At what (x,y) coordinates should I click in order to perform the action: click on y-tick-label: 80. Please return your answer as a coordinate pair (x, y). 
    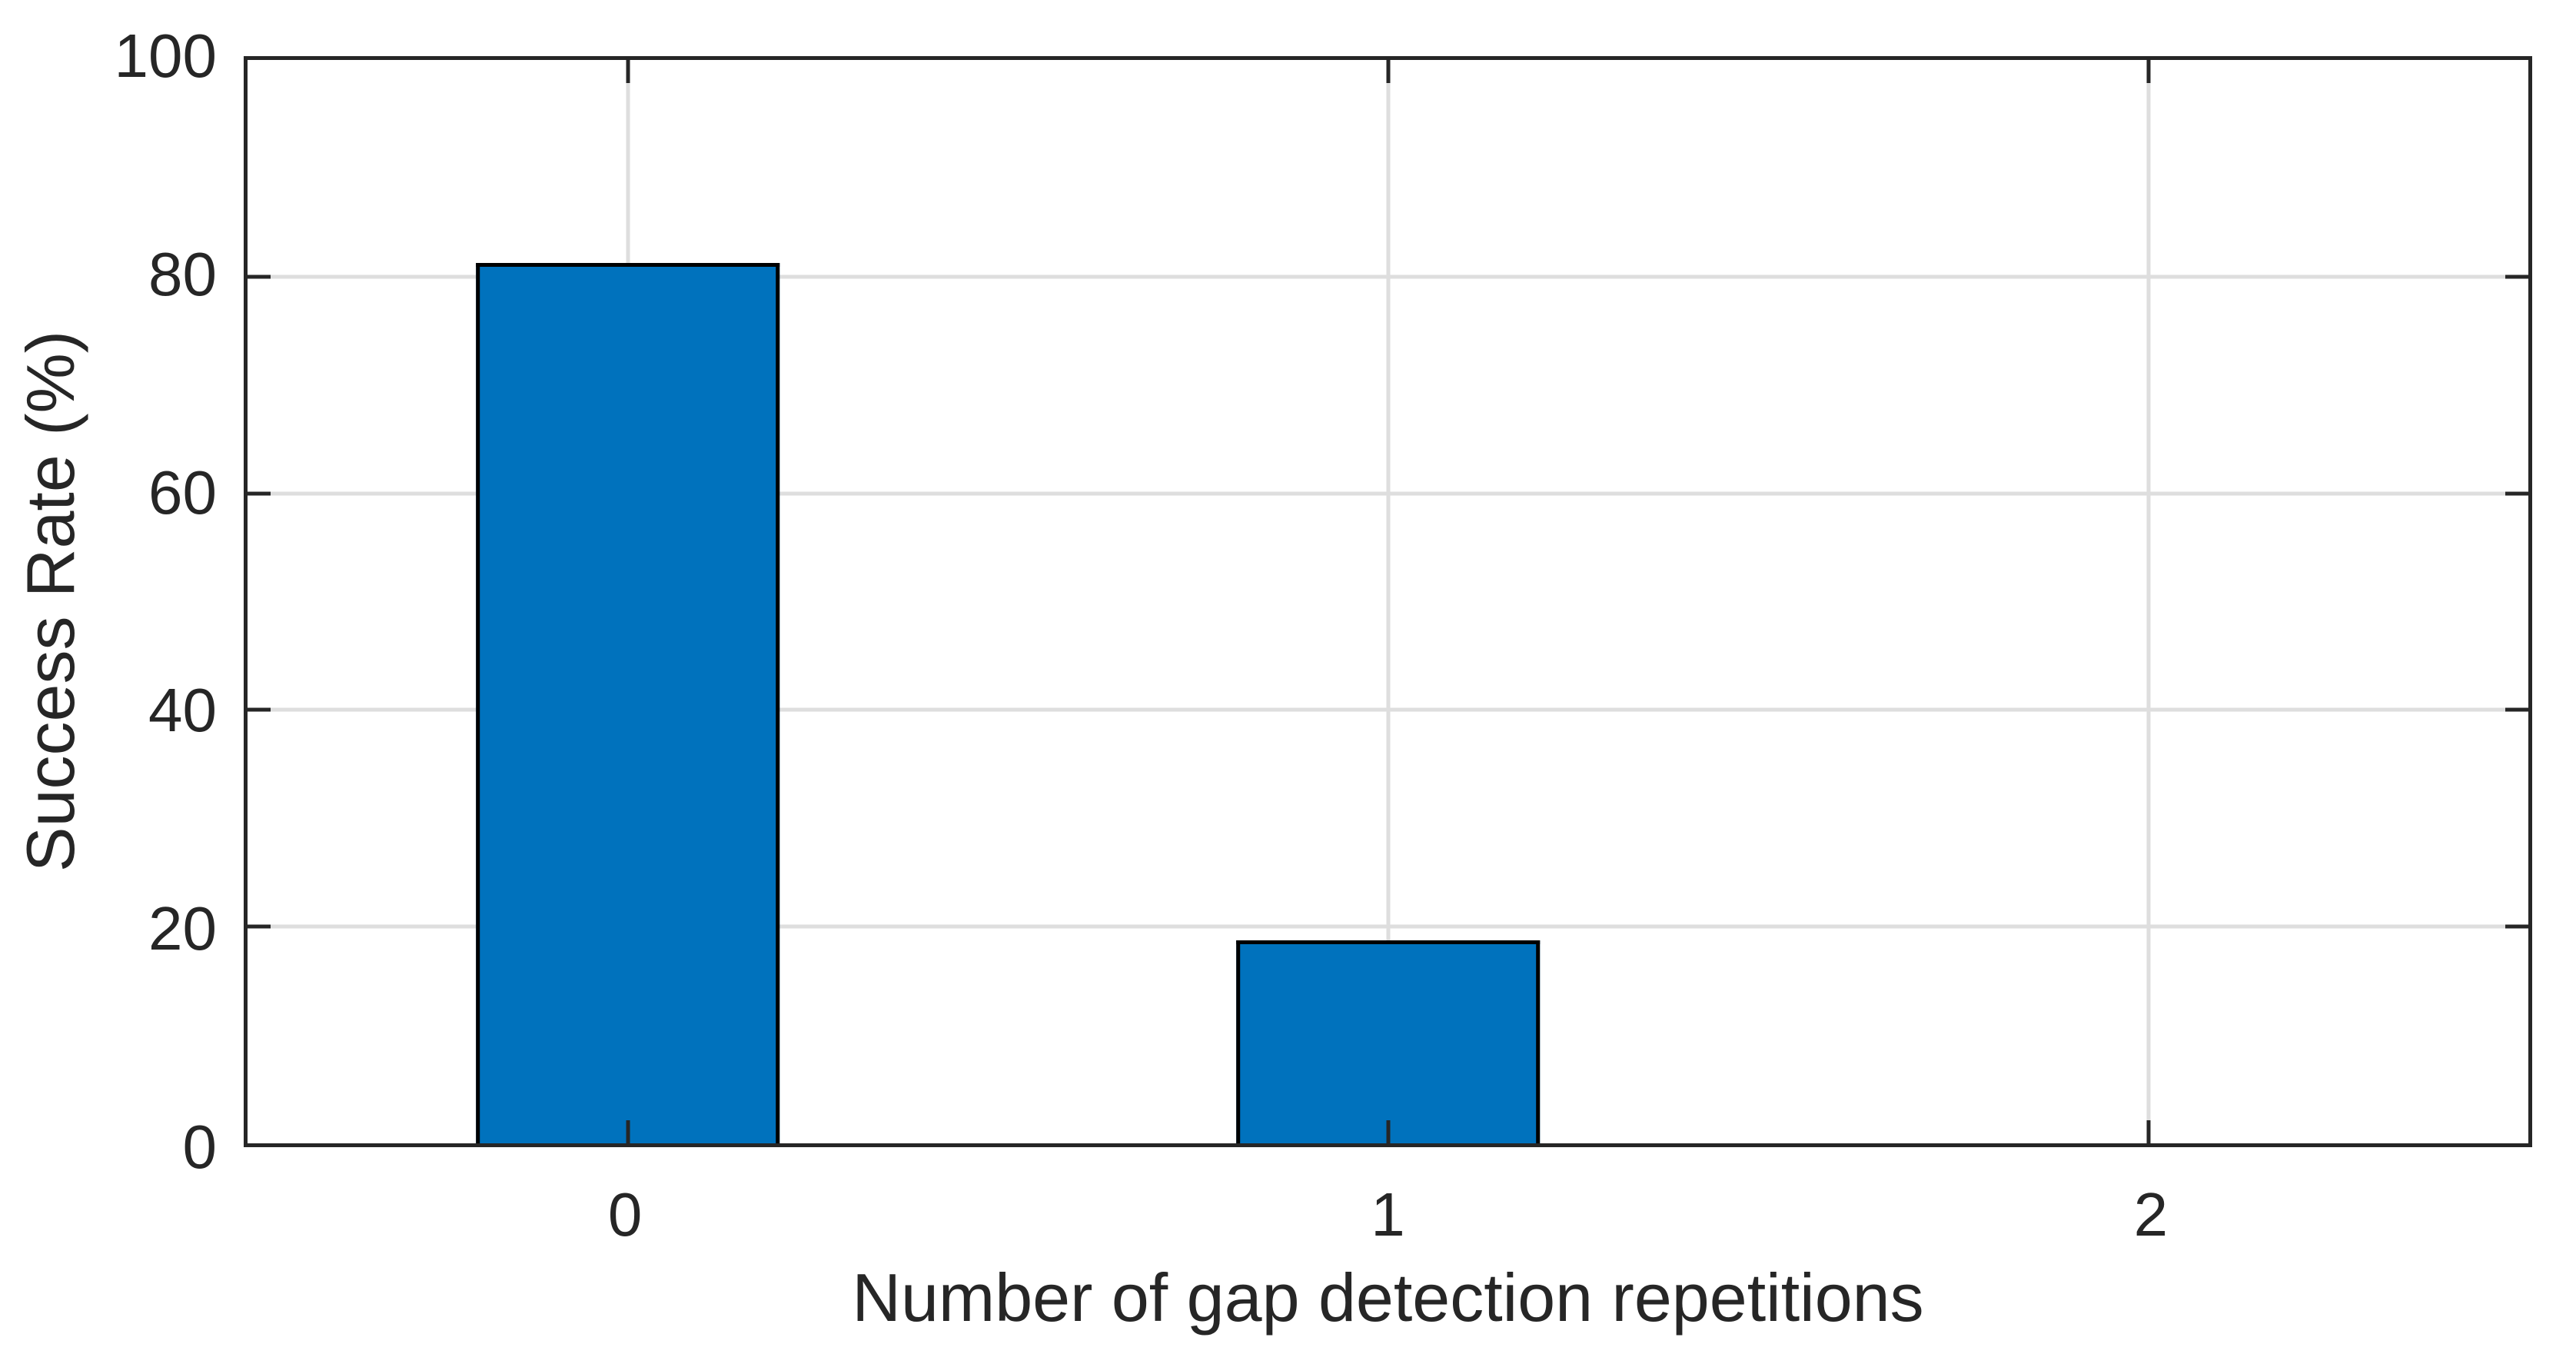
    Looking at the image, I should click on (182, 273).